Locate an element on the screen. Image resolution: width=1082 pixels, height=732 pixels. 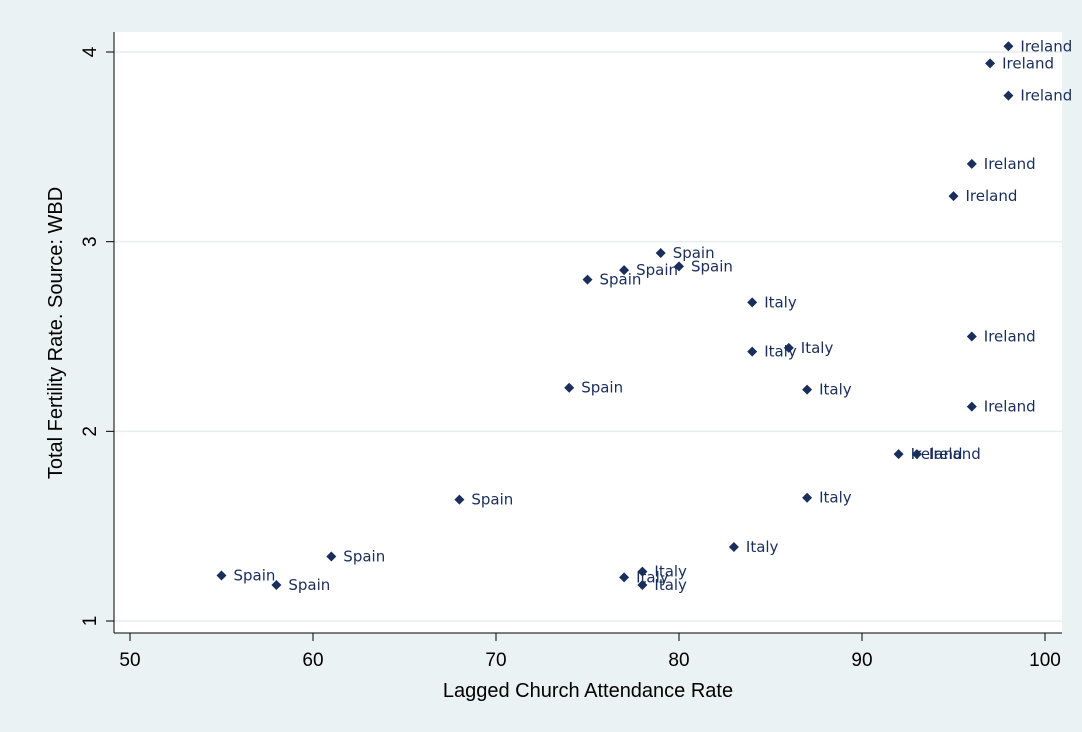
y-ticks: 1 2 3 4 is located at coordinates (97, 336).